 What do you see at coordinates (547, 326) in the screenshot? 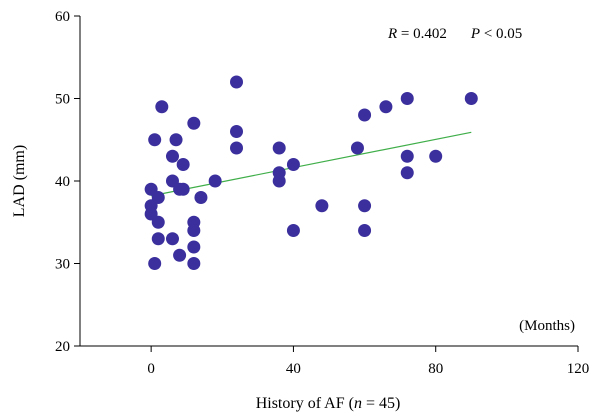
I see `x-unit-note: (Months)` at bounding box center [547, 326].